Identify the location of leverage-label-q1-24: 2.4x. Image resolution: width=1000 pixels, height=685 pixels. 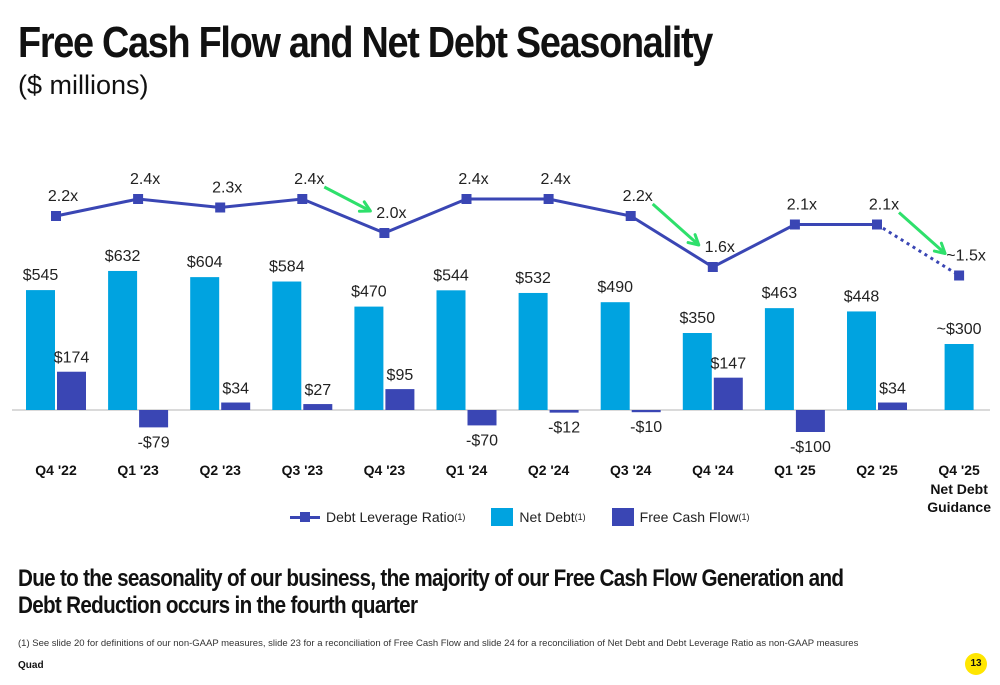
(473, 179).